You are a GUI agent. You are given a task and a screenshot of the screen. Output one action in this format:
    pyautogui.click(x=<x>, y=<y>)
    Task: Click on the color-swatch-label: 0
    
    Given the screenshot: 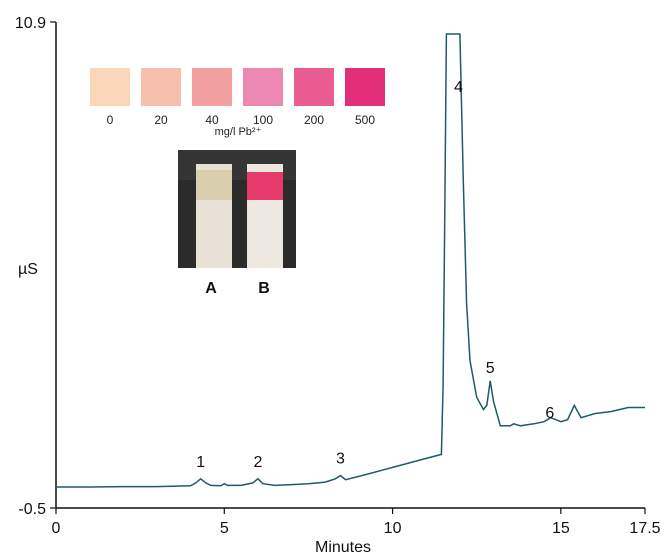 What is the action you would take?
    pyautogui.click(x=110, y=120)
    